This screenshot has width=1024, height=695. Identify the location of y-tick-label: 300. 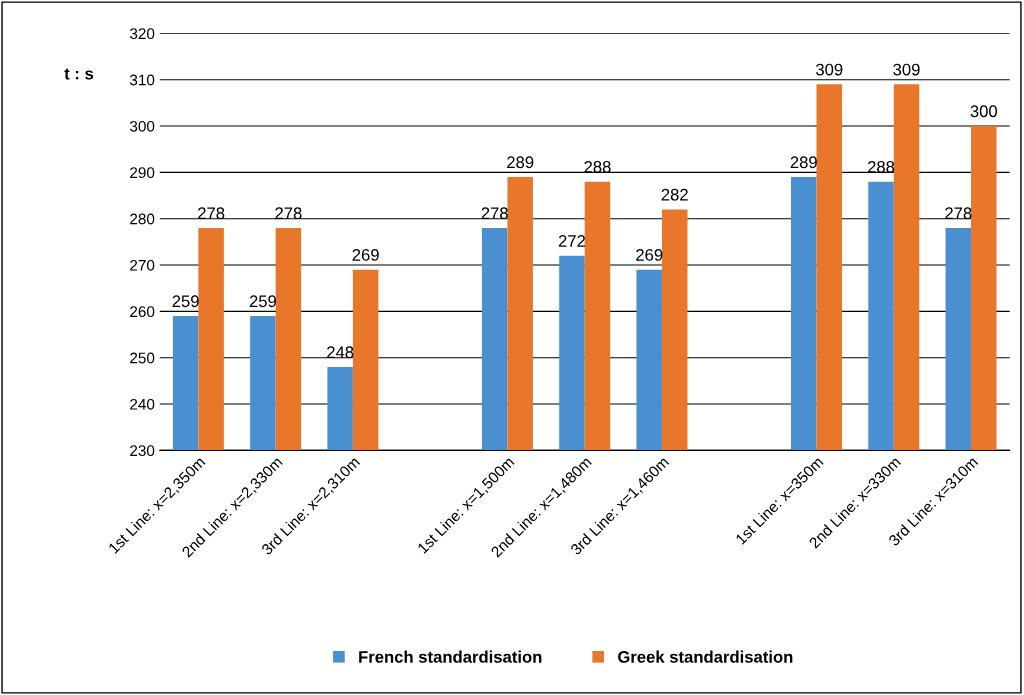
(142, 126).